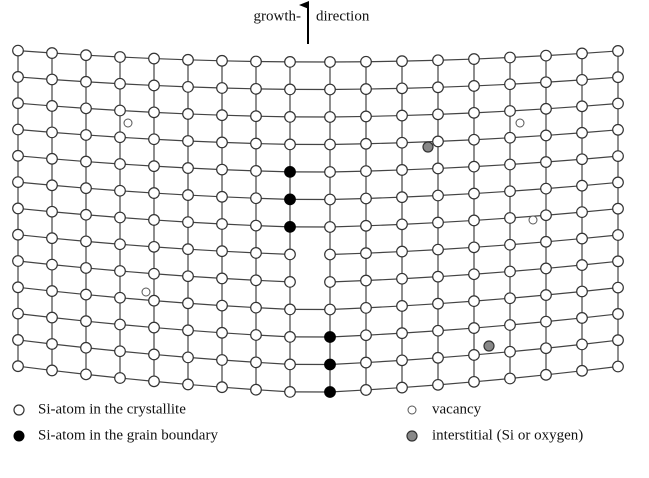 This screenshot has height=478, width=649. I want to click on legend-marker, so click(412, 410).